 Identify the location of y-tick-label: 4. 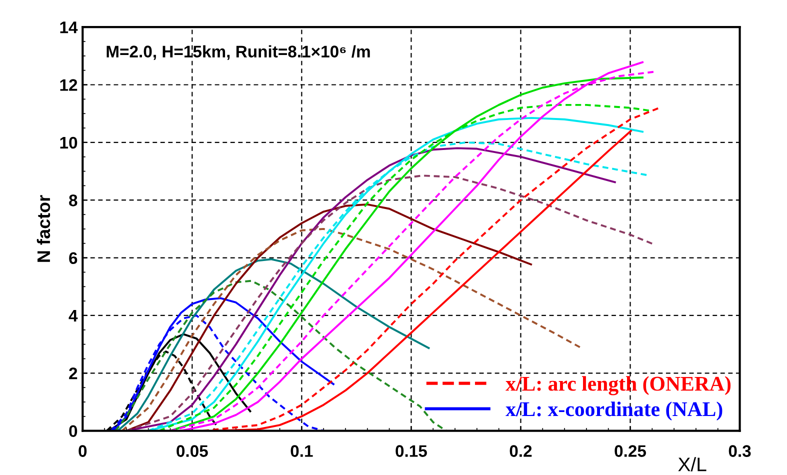
(73, 316).